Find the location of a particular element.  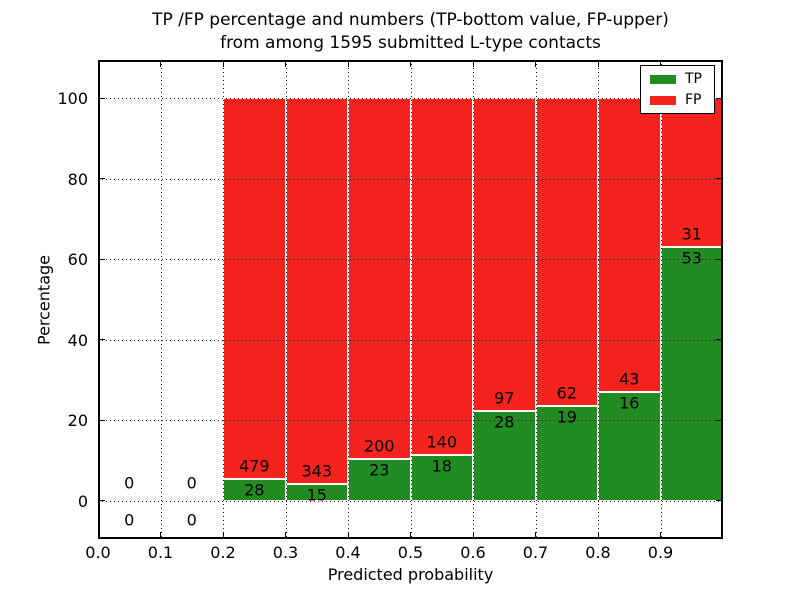

fp-color-swatch is located at coordinates (663, 100).